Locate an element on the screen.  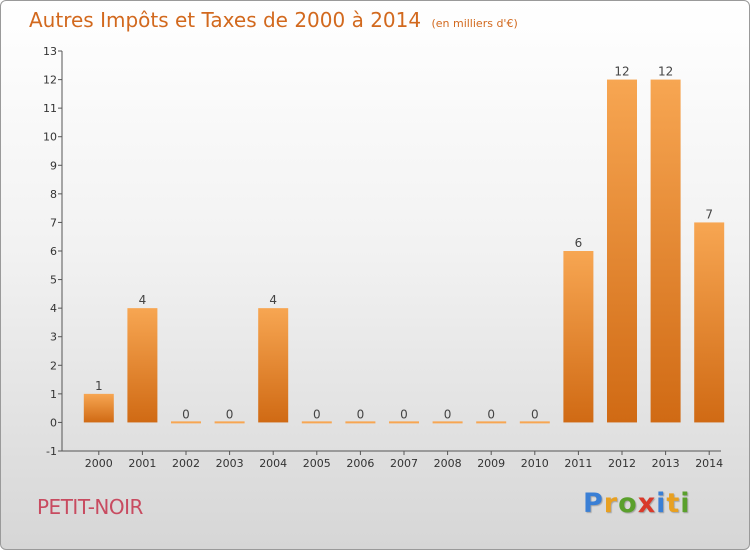
y-tick-label: 11 is located at coordinates (50, 108).